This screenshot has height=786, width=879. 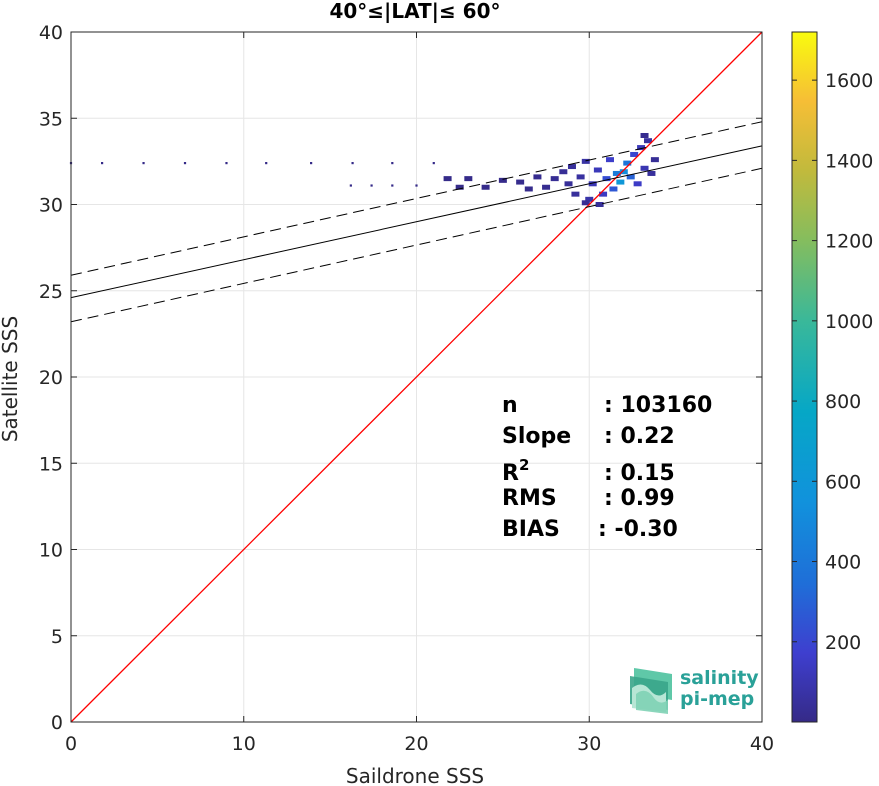 I want to click on colorbar-bar, so click(x=804, y=377).